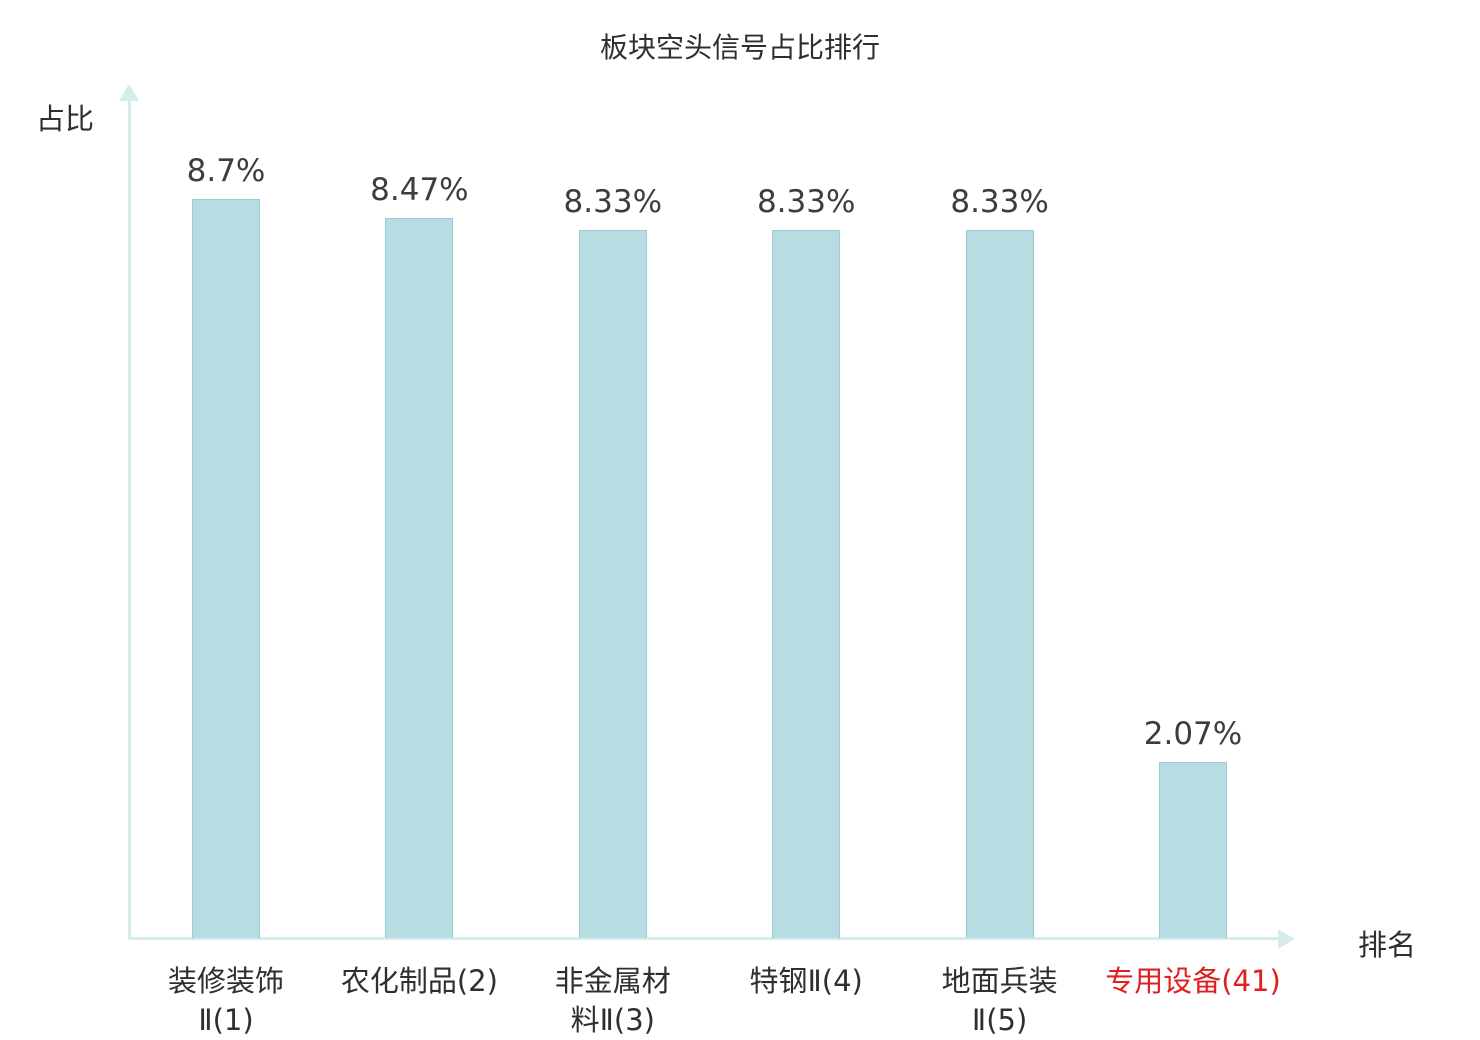  I want to click on bar-value-label: 2.07%, so click(1193, 734).